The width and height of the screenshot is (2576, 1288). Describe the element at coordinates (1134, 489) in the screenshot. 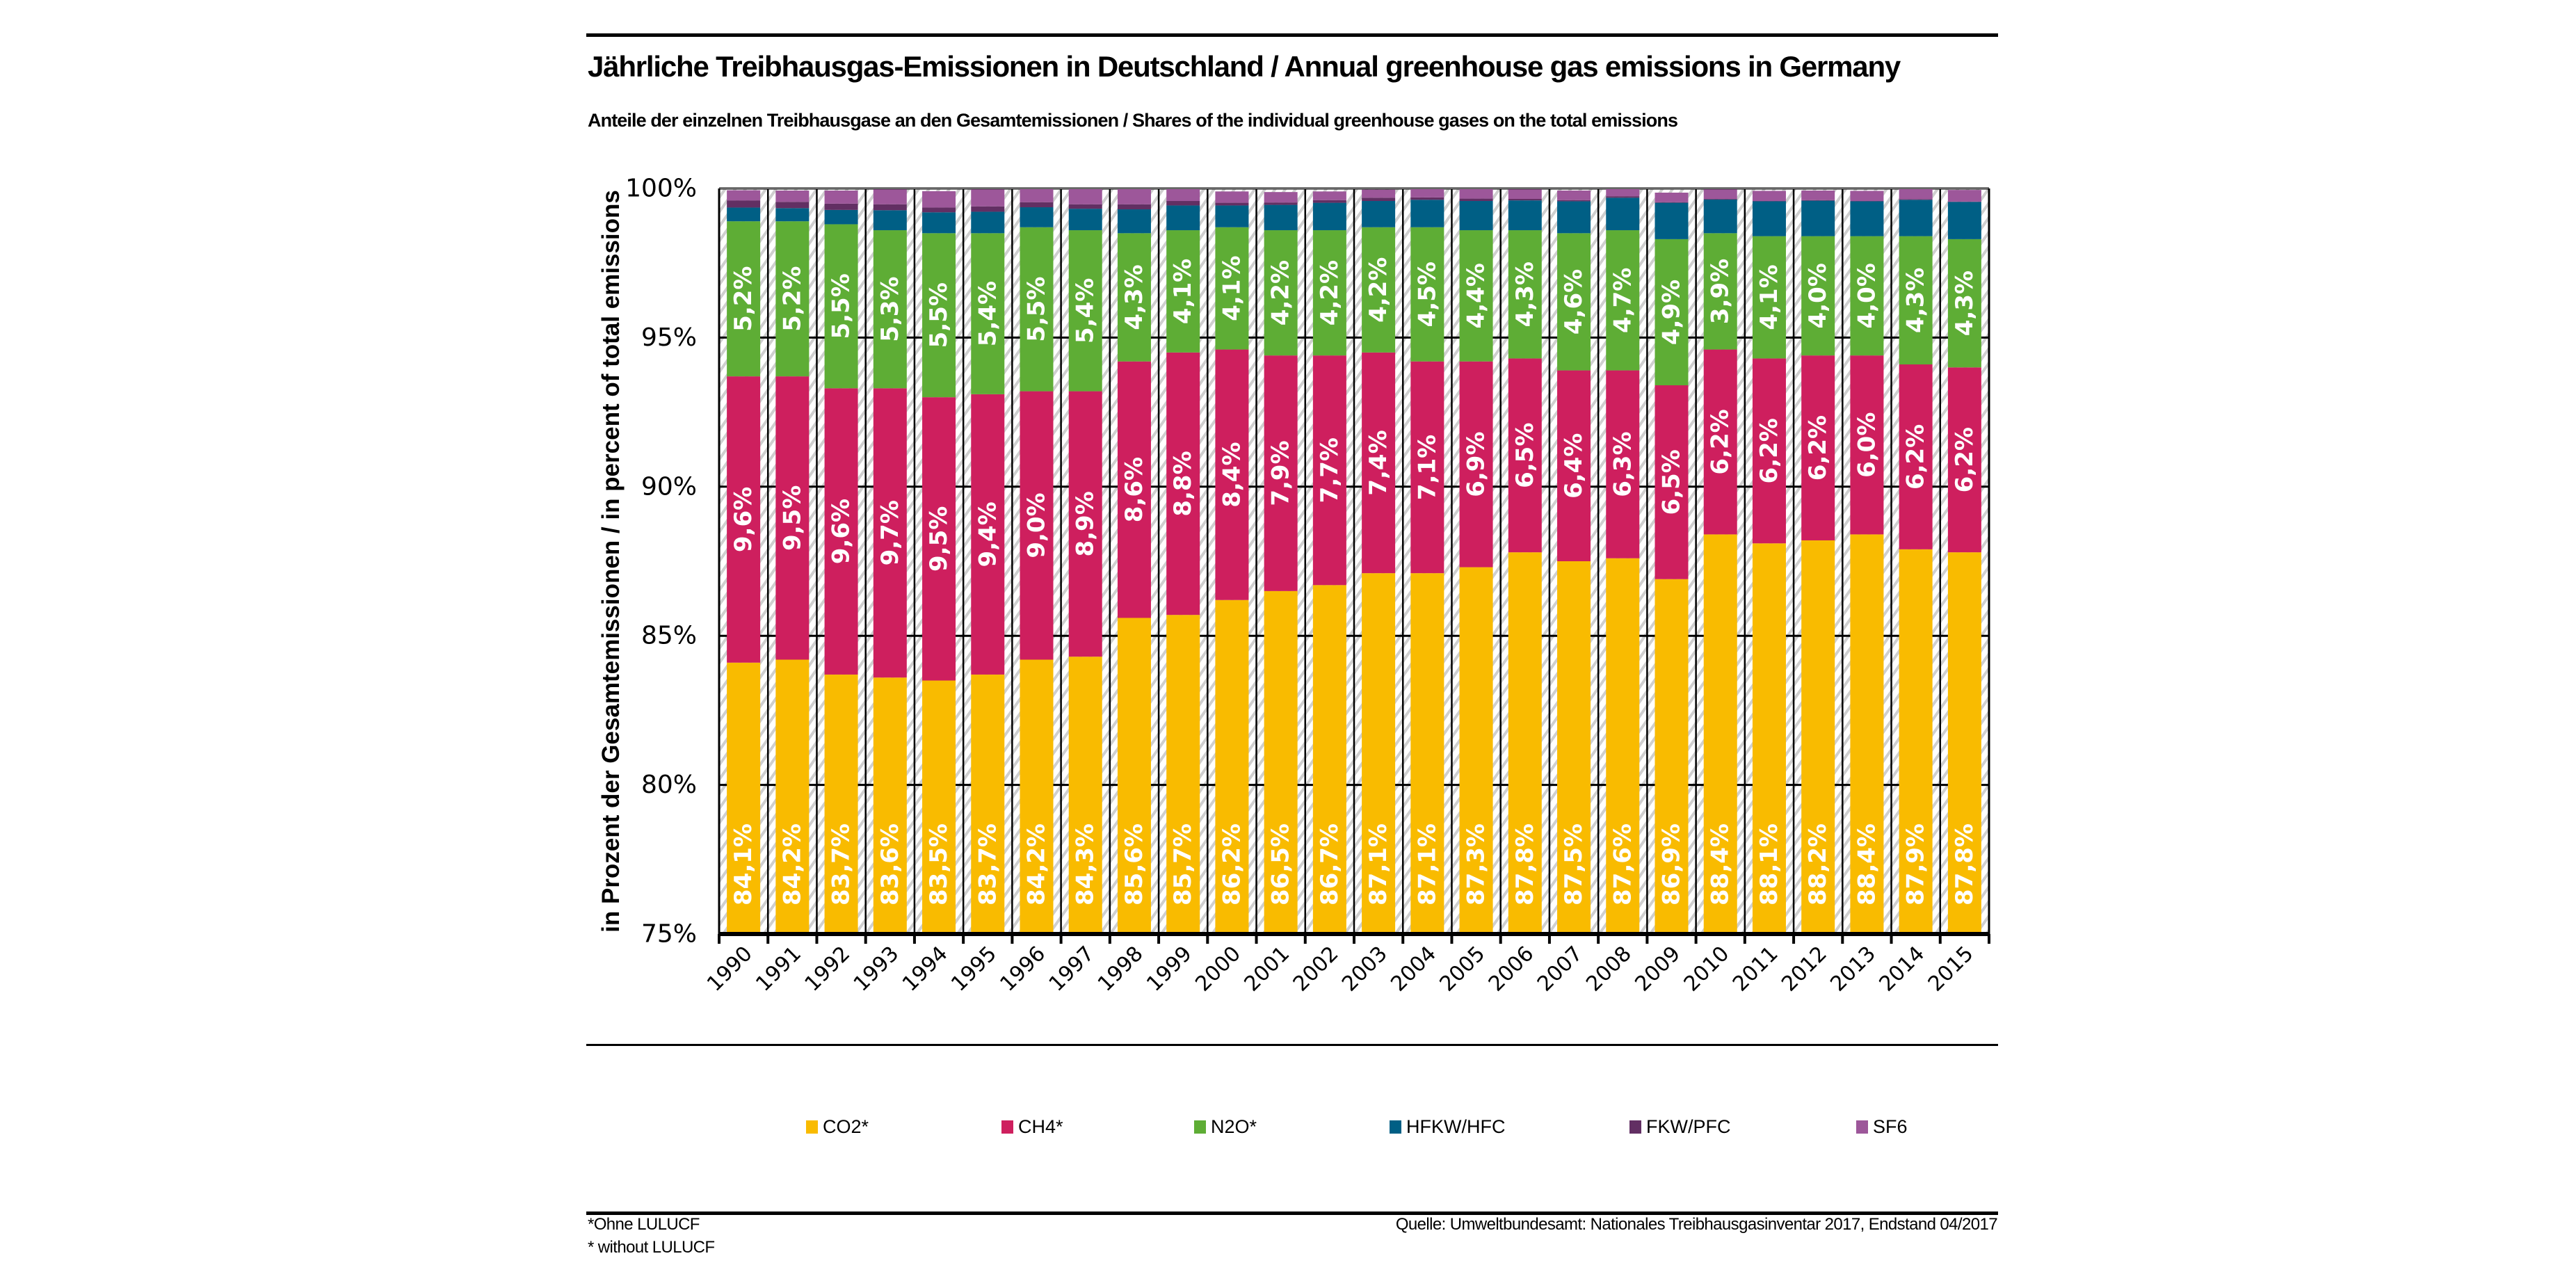

I see `data-label: 8,6%` at that location.